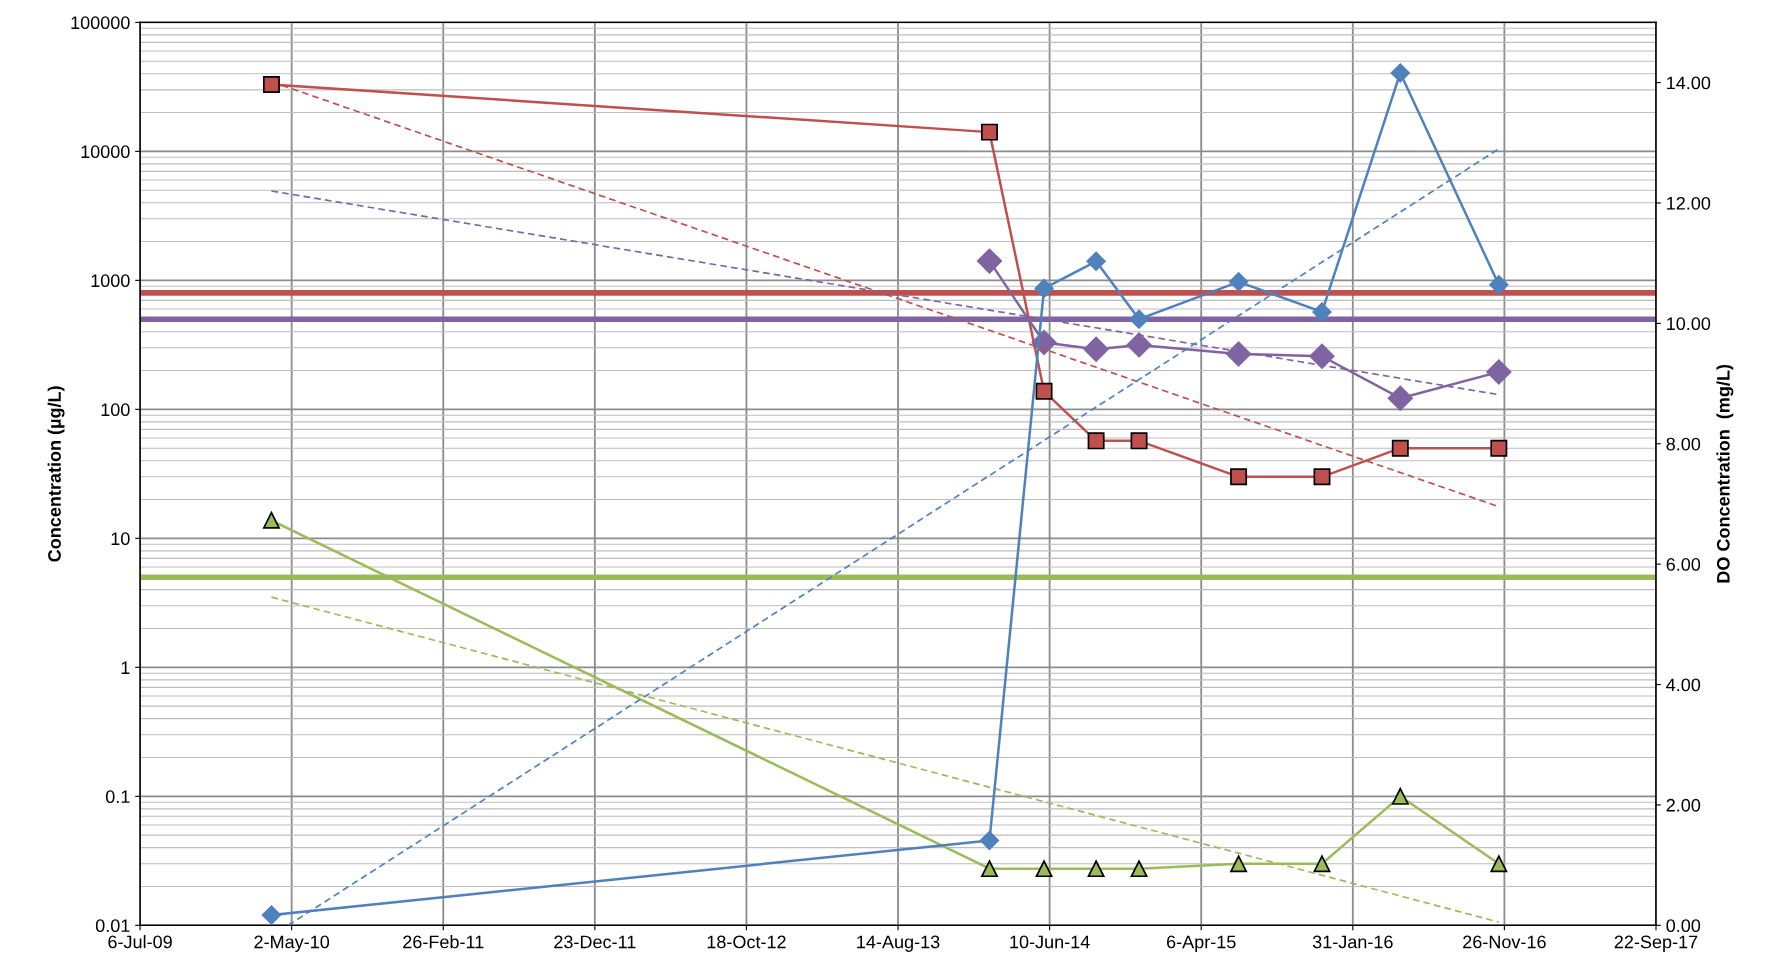 The image size is (1773, 973). I want to click on y2-tick-label: 12.00, so click(1689, 203).